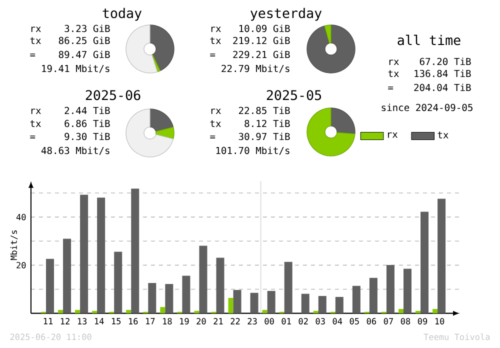 The height and width of the screenshot is (348, 500). What do you see at coordinates (443, 135) in the screenshot?
I see `legend-label: tx` at bounding box center [443, 135].